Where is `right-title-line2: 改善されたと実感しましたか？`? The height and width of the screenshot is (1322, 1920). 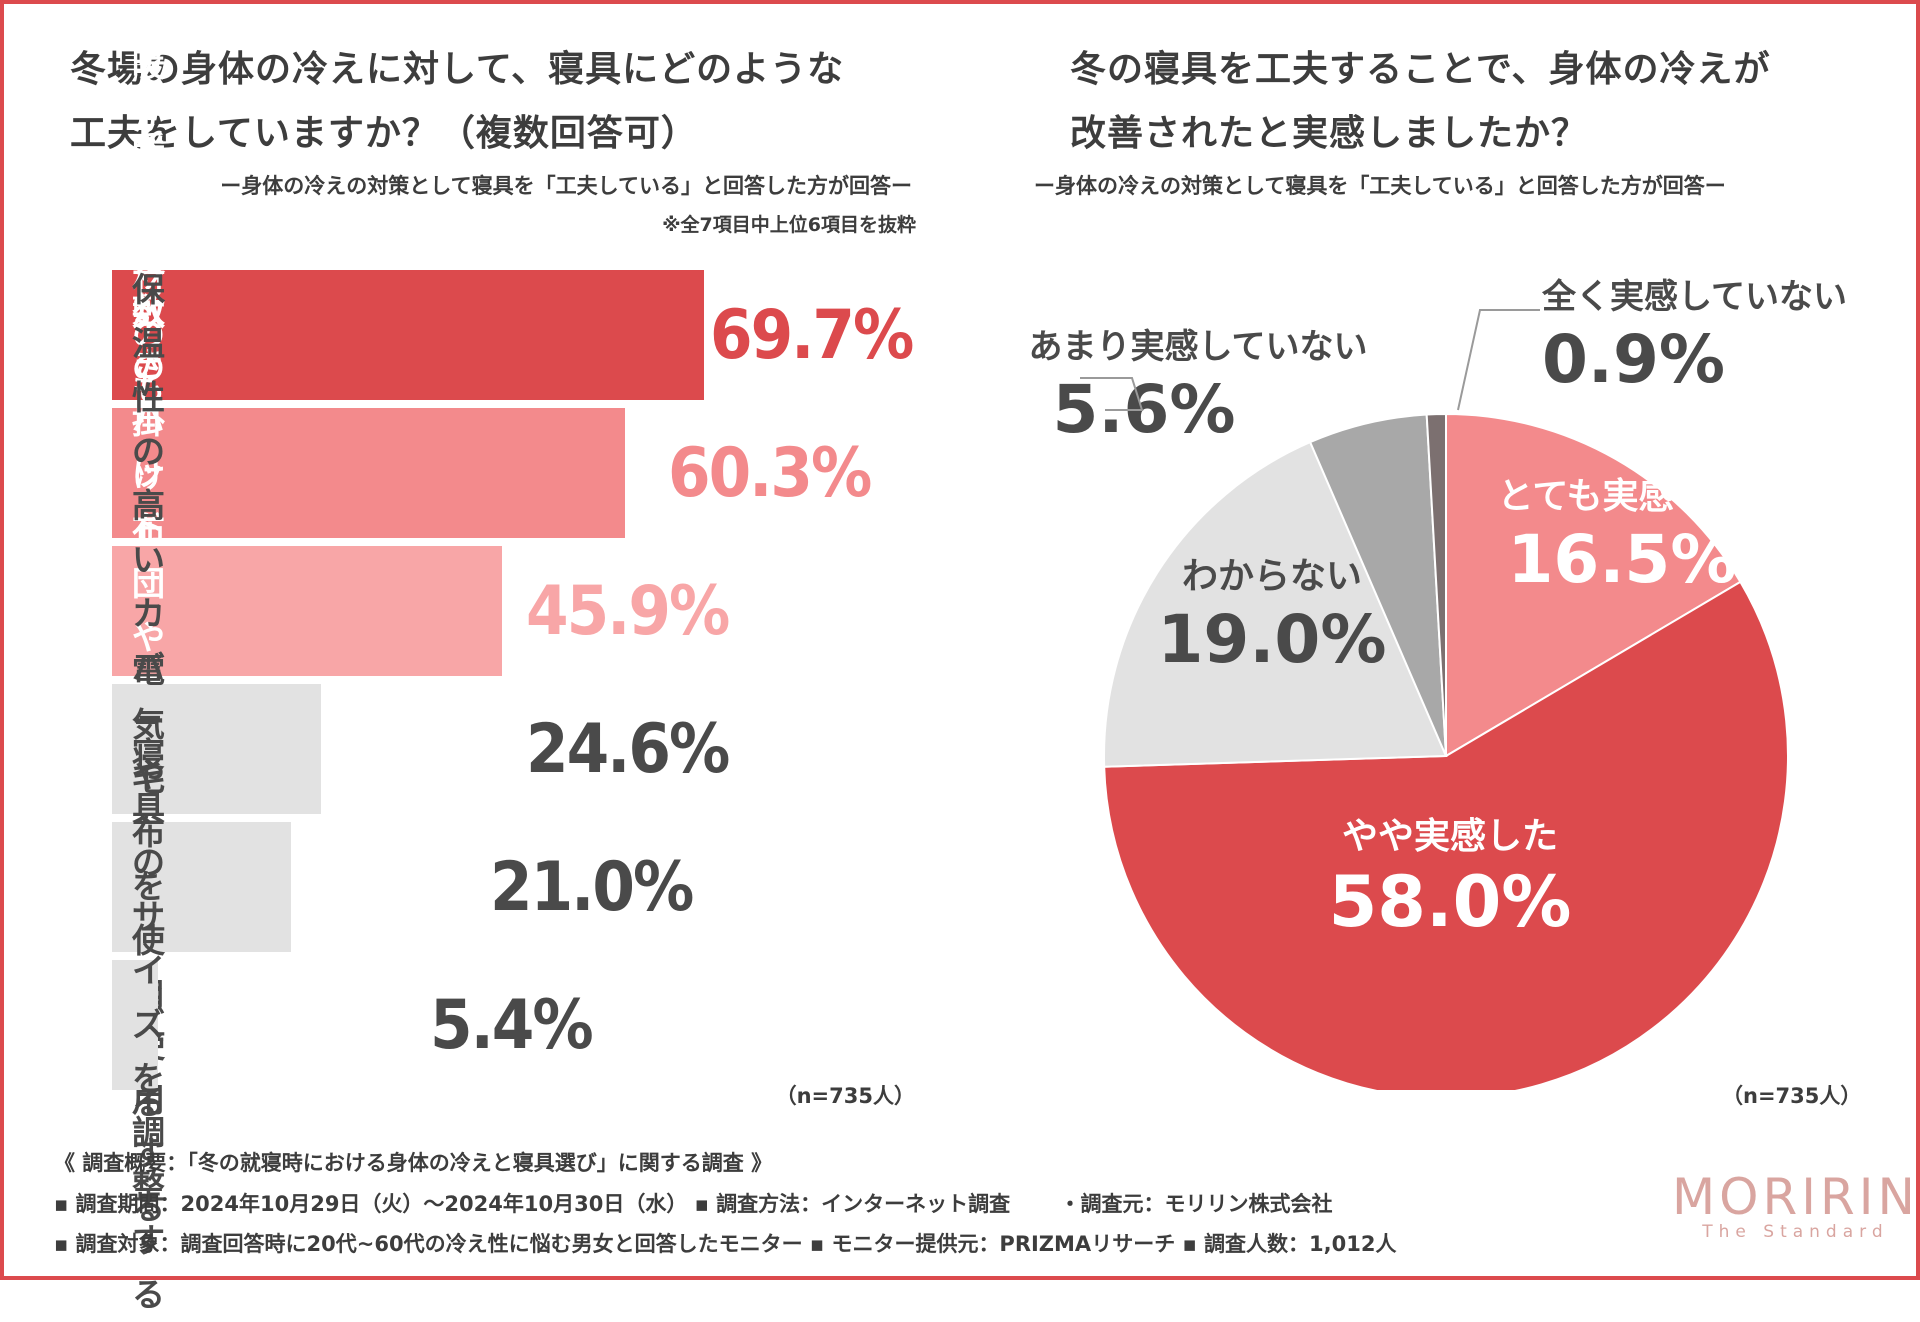
right-title-line2: 改善されたと実感しましたか？ is located at coordinates (1329, 133).